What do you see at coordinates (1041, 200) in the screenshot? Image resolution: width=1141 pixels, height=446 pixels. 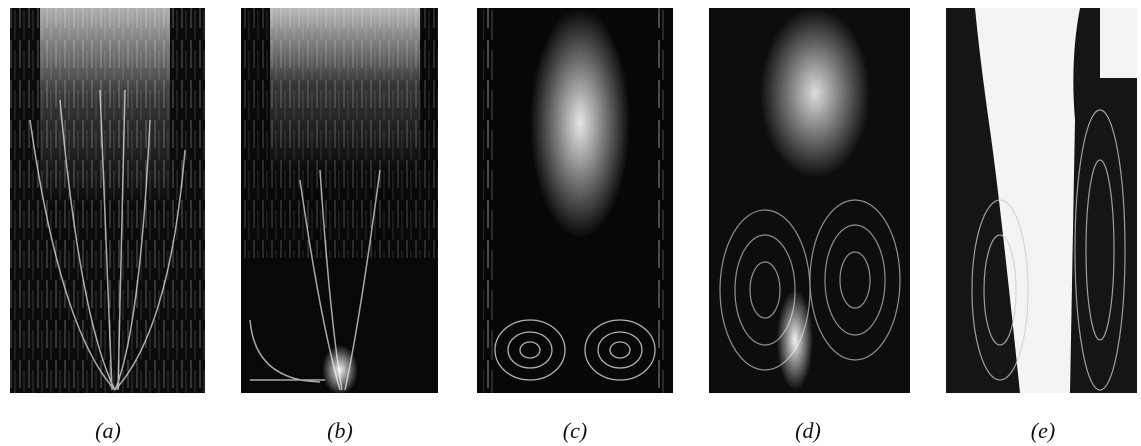 I see `panel-e` at bounding box center [1041, 200].